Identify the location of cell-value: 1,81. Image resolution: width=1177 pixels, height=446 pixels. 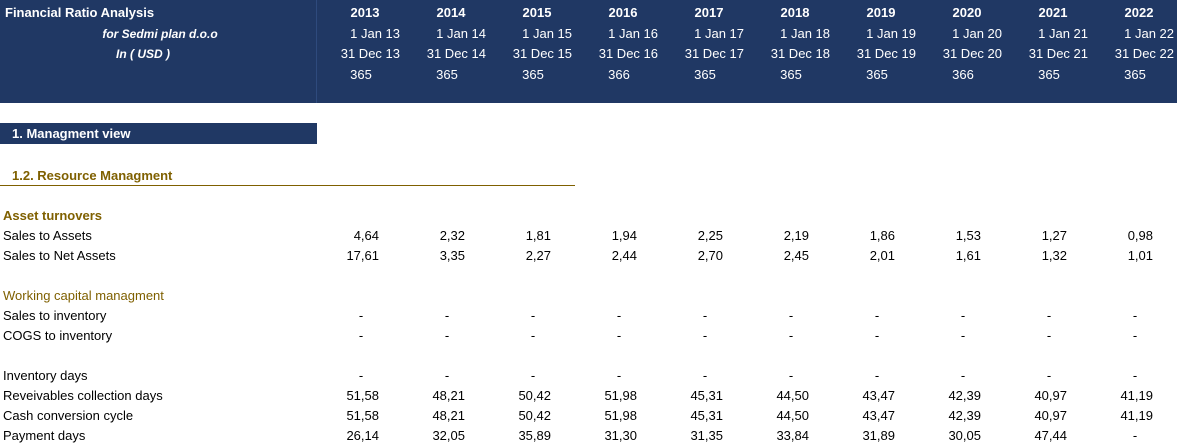
(538, 235).